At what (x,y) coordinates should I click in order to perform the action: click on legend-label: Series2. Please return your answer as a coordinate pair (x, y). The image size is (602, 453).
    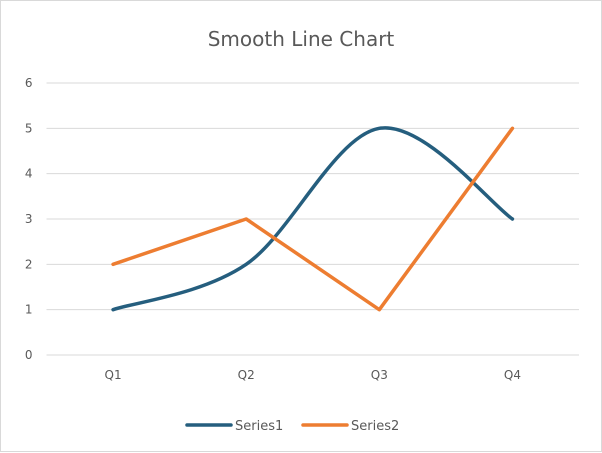
    Looking at the image, I should click on (375, 426).